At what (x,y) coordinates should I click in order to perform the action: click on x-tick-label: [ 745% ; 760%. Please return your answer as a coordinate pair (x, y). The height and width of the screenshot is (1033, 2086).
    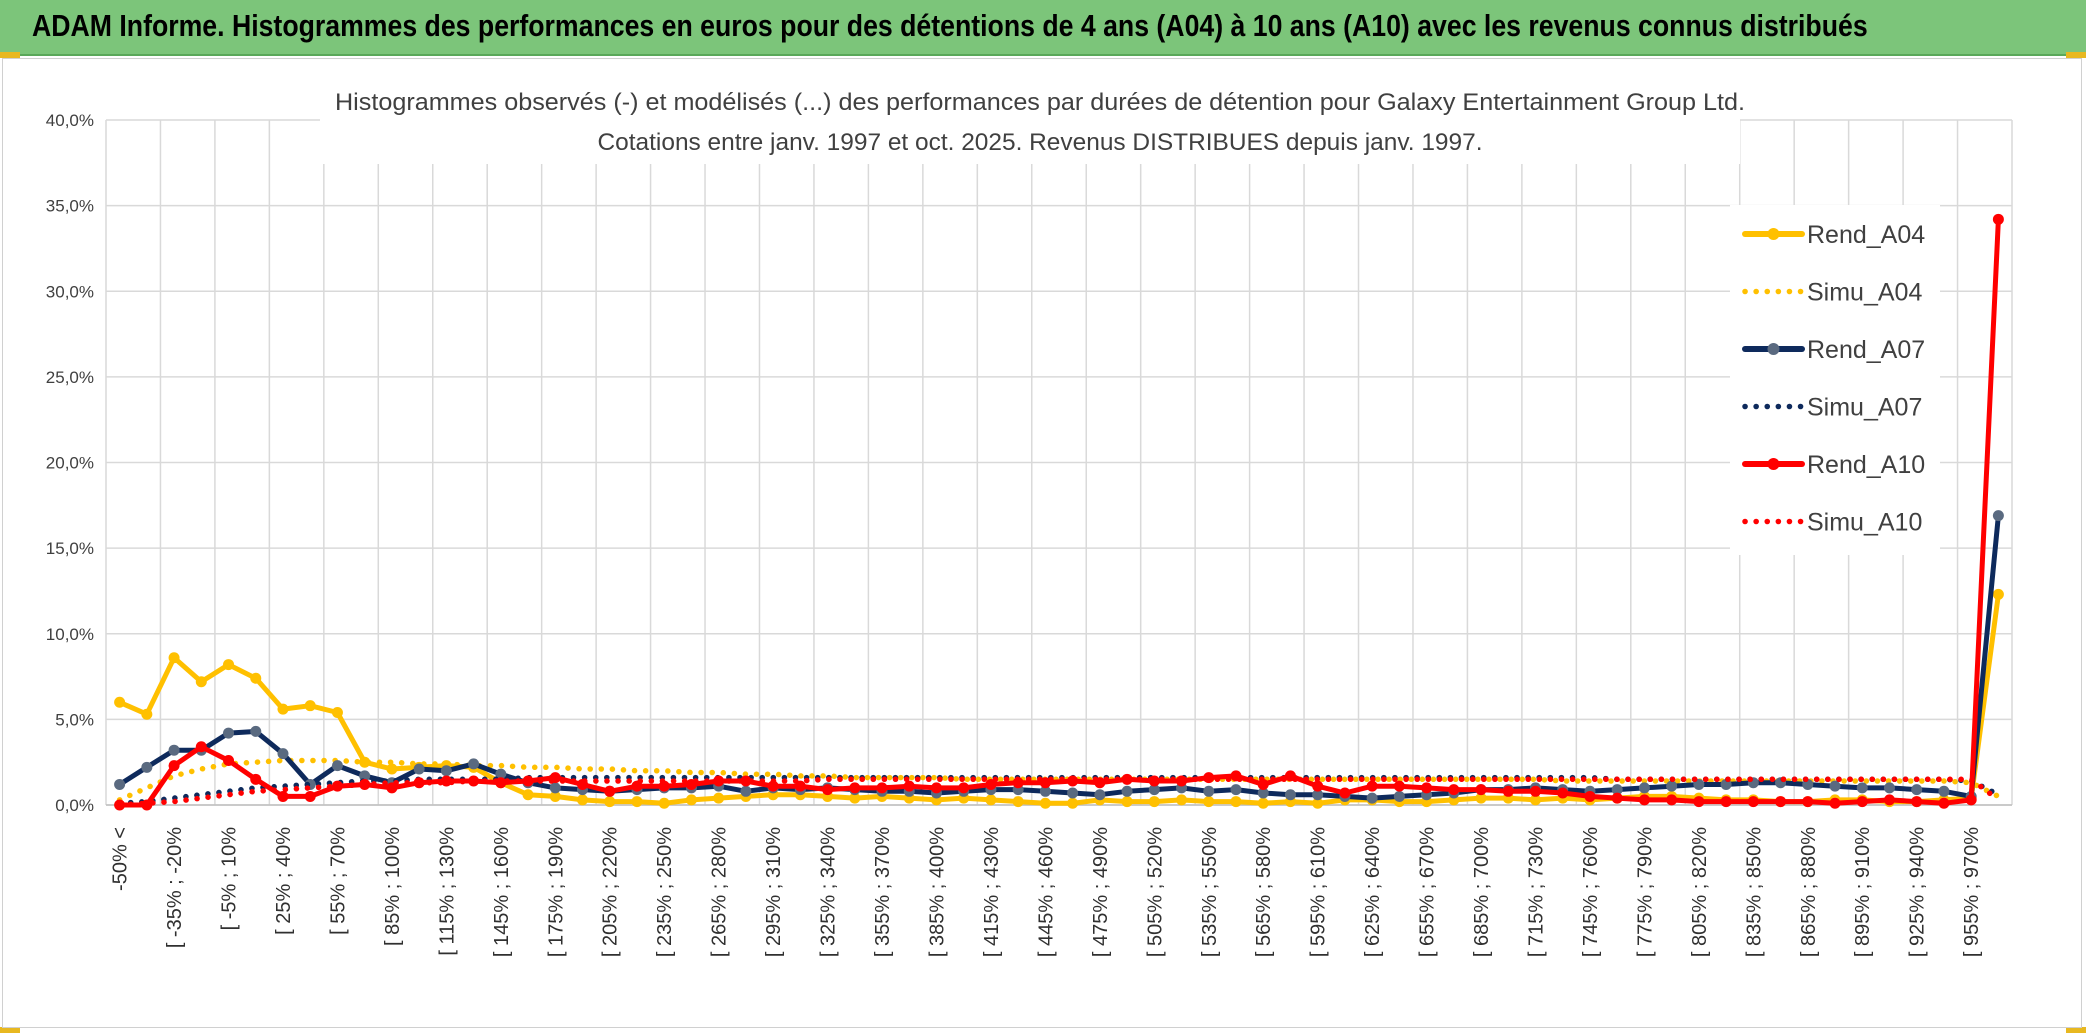
    Looking at the image, I should click on (1591, 892).